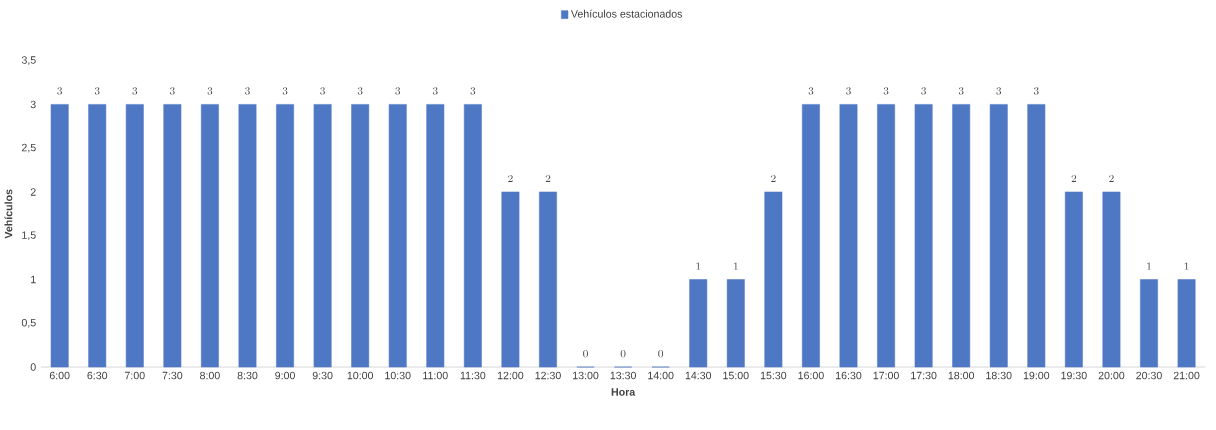  Describe the element at coordinates (33, 280) in the screenshot. I see `y-tick-label: 1` at that location.